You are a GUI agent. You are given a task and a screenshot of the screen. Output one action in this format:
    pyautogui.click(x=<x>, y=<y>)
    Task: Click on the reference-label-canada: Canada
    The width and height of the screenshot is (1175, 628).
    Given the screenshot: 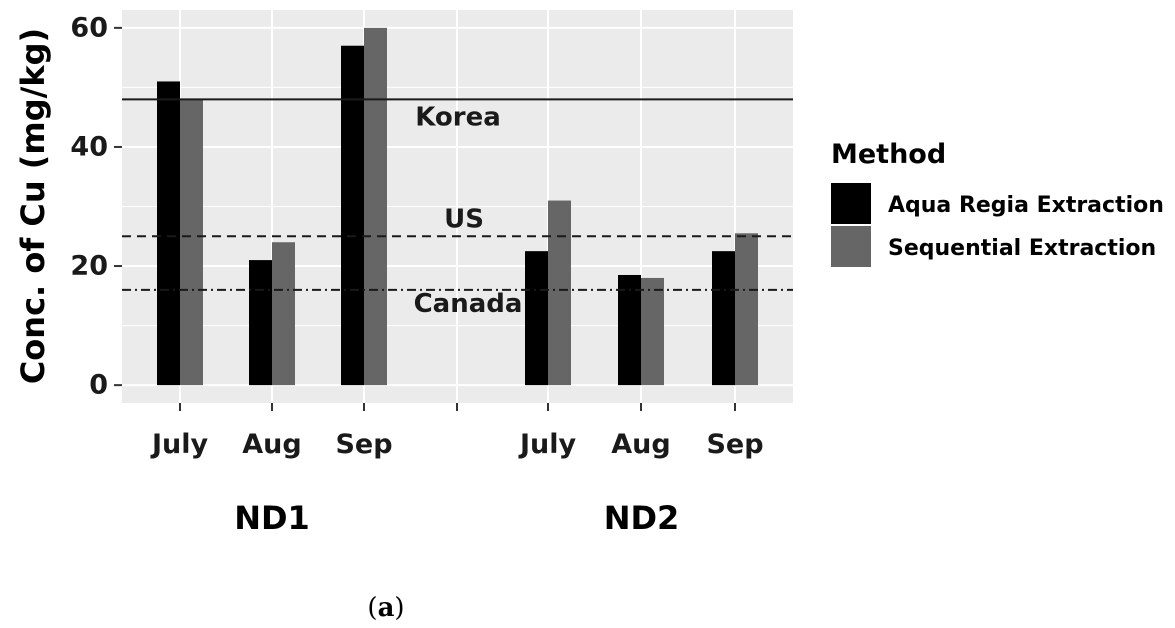 What is the action you would take?
    pyautogui.click(x=468, y=304)
    